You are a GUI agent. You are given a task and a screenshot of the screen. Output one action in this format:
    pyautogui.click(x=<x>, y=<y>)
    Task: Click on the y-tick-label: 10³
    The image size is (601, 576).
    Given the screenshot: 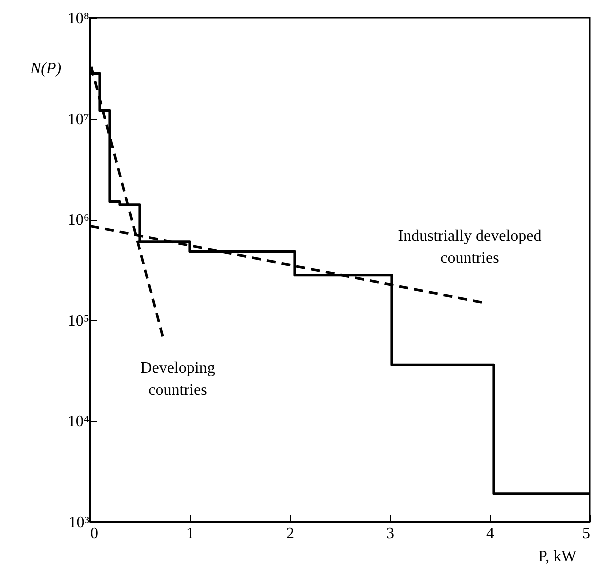 What is the action you would take?
    pyautogui.click(x=79, y=523)
    